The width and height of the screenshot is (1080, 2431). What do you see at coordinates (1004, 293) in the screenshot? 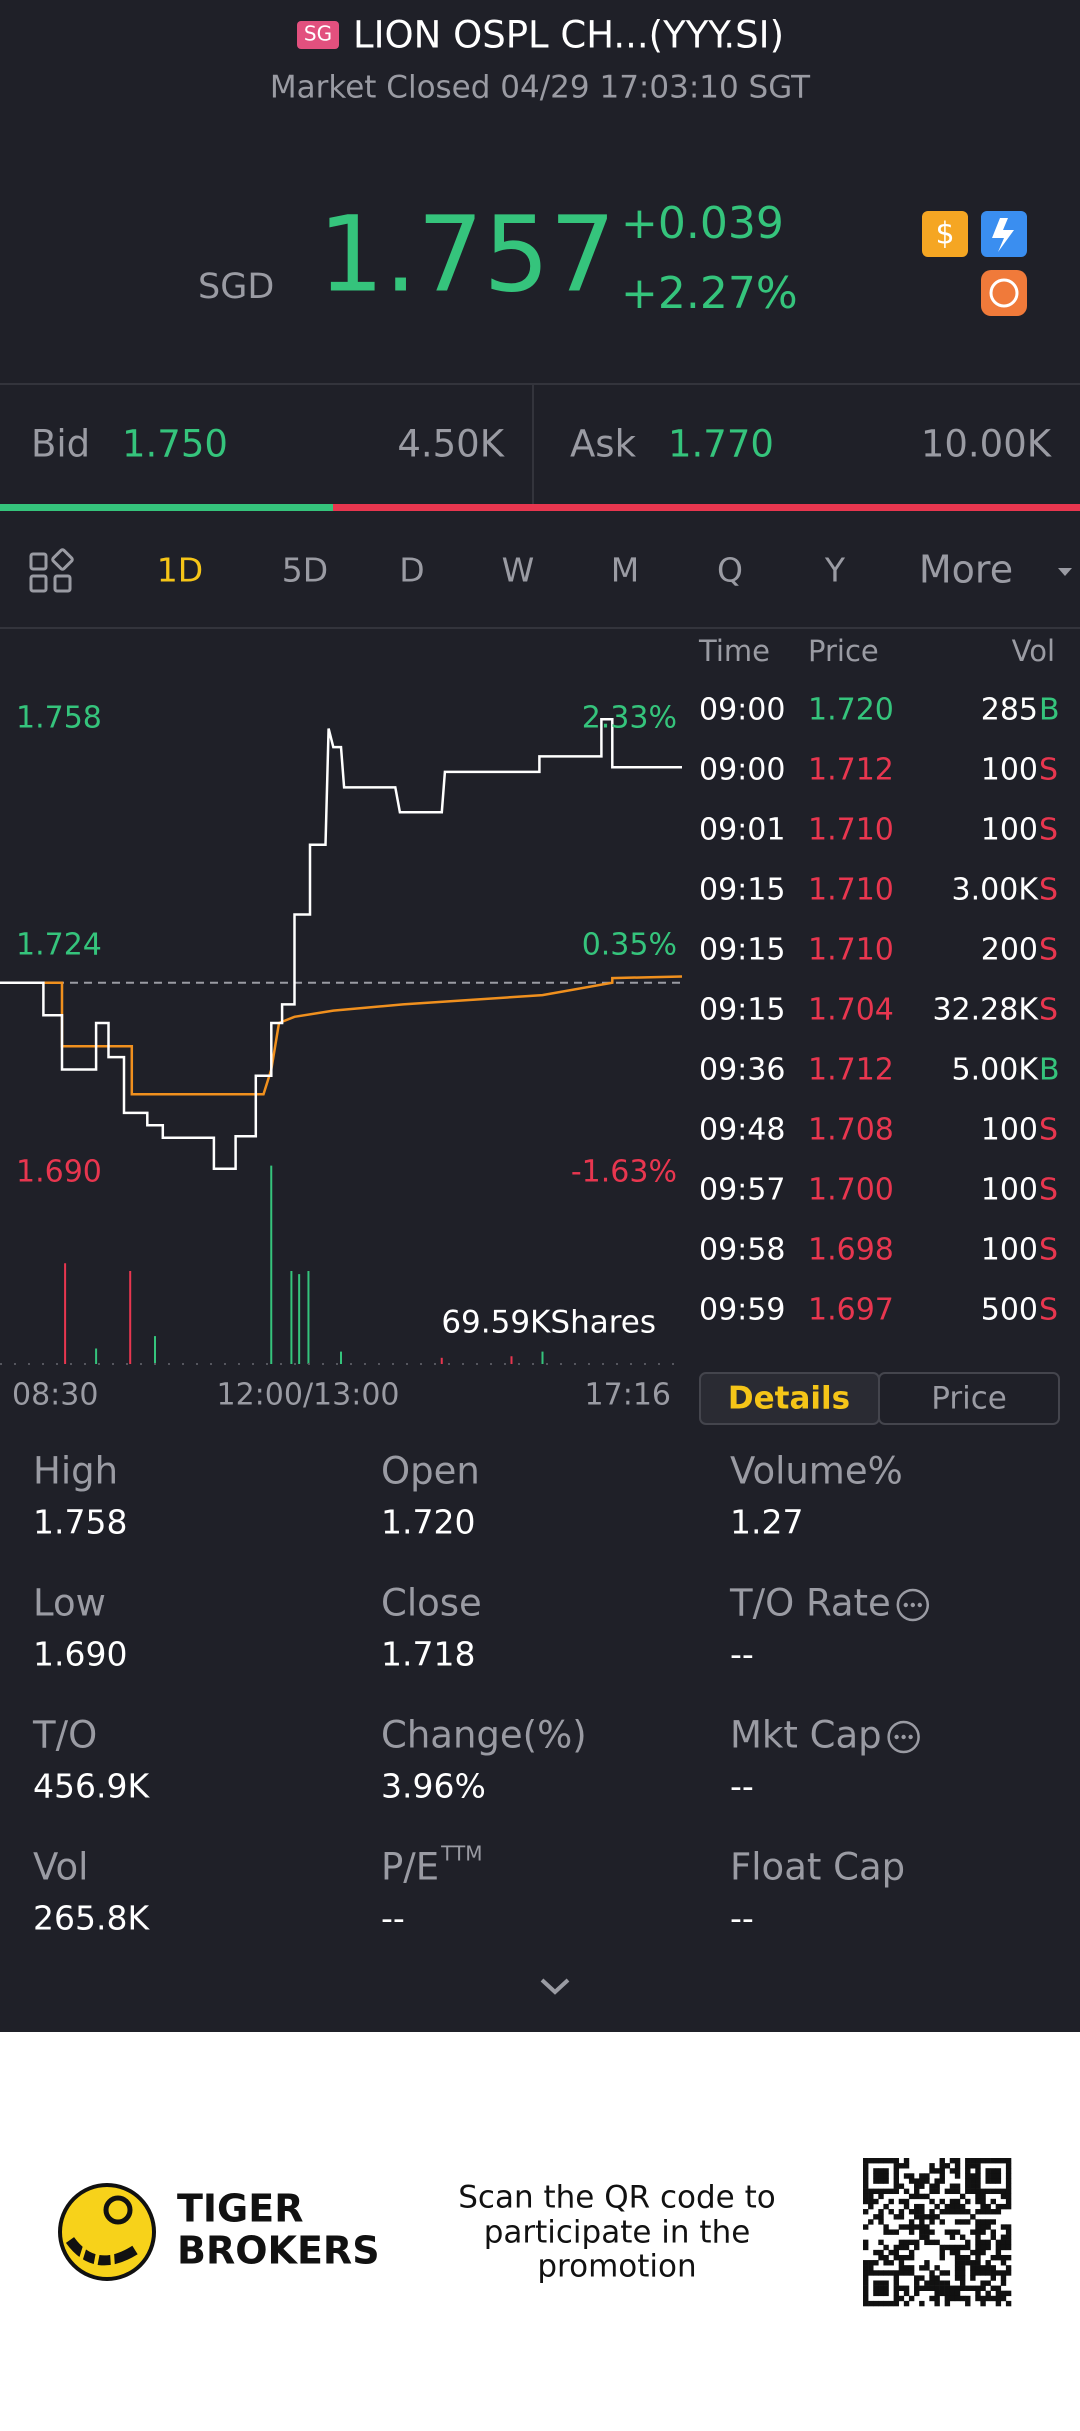
I see `chart-icon` at bounding box center [1004, 293].